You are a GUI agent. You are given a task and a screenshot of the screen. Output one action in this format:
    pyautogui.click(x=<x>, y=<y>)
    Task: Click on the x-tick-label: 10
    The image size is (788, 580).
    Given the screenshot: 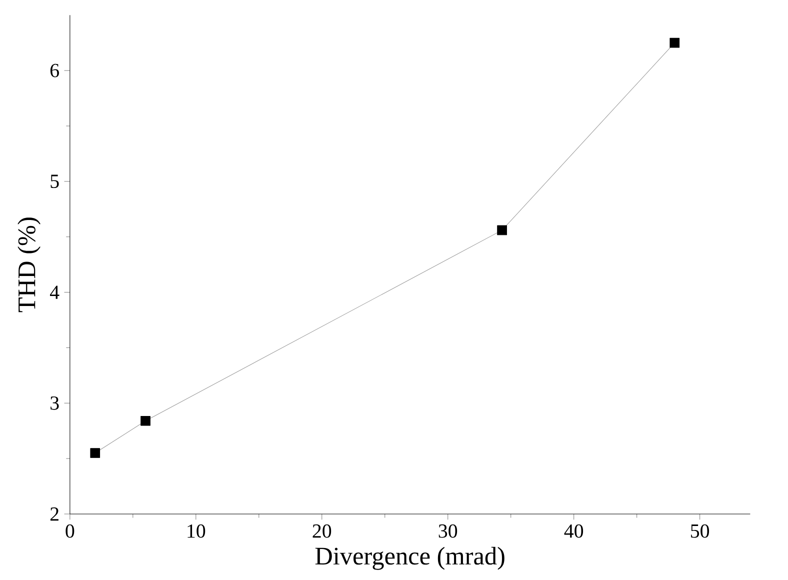 What is the action you would take?
    pyautogui.click(x=197, y=531)
    